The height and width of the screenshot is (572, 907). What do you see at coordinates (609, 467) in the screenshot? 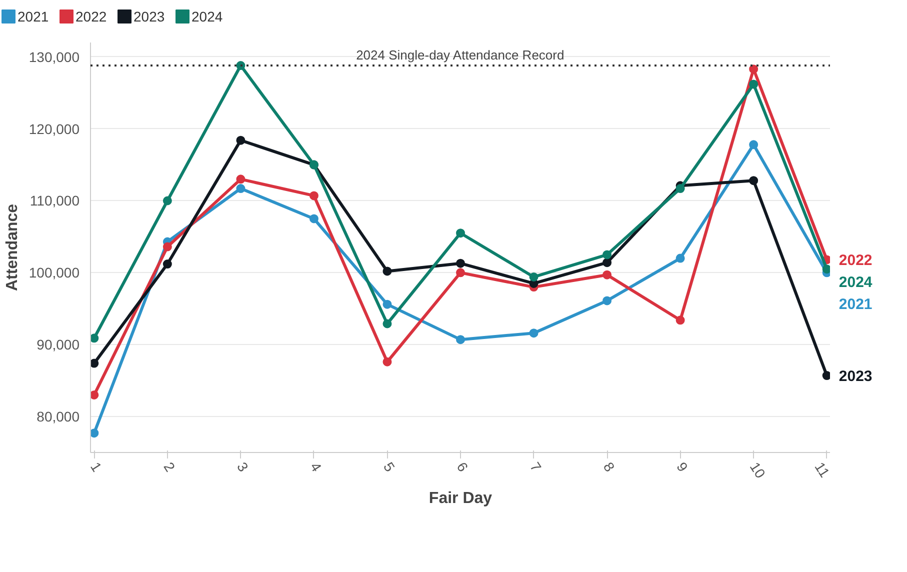
I see `x-tick-label: 8` at bounding box center [609, 467].